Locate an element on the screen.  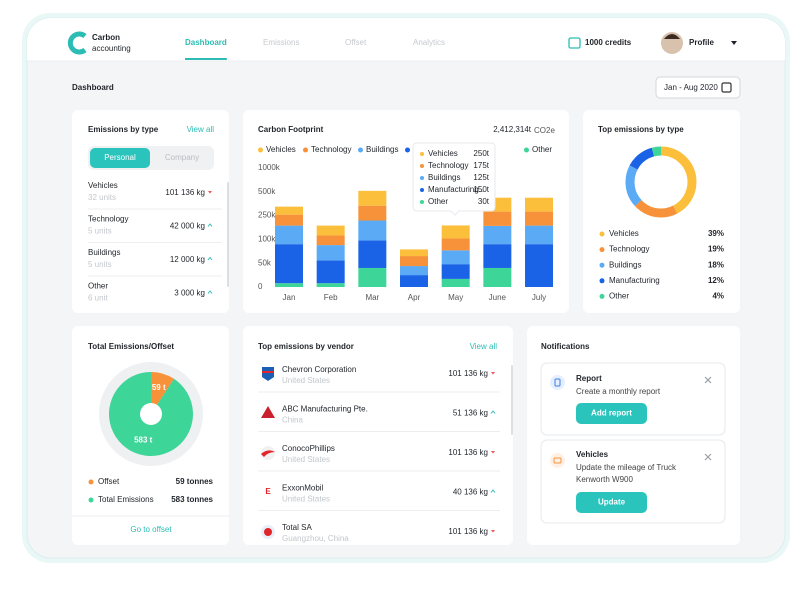
x-tick-label: July is located at coordinates (539, 297).